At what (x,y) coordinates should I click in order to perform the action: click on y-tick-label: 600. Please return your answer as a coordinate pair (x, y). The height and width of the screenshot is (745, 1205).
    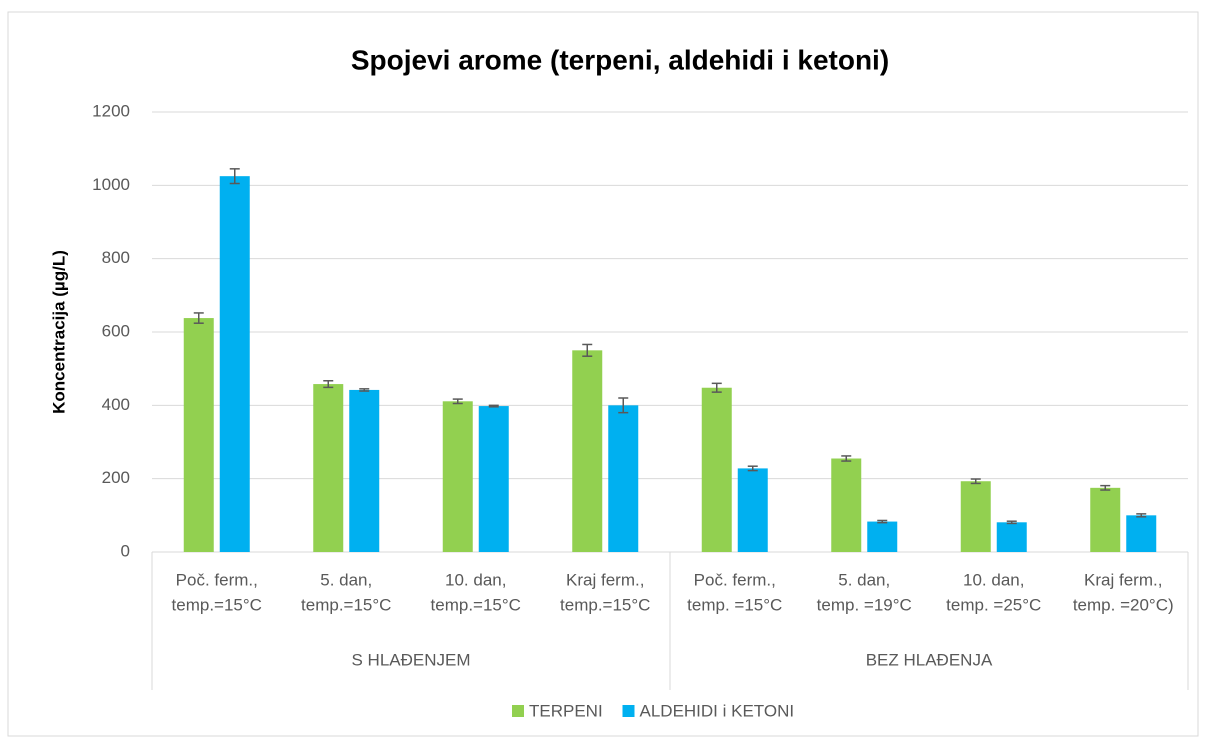
    Looking at the image, I should click on (116, 330).